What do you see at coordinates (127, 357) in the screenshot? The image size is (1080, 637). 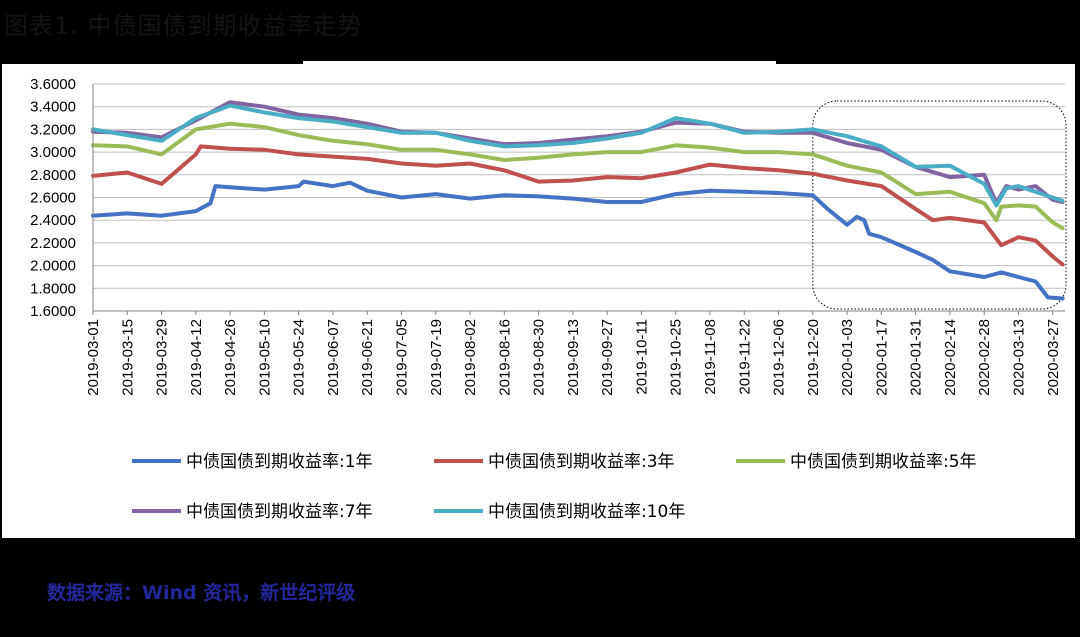 I see `x-tick-label: 2019-03-15` at bounding box center [127, 357].